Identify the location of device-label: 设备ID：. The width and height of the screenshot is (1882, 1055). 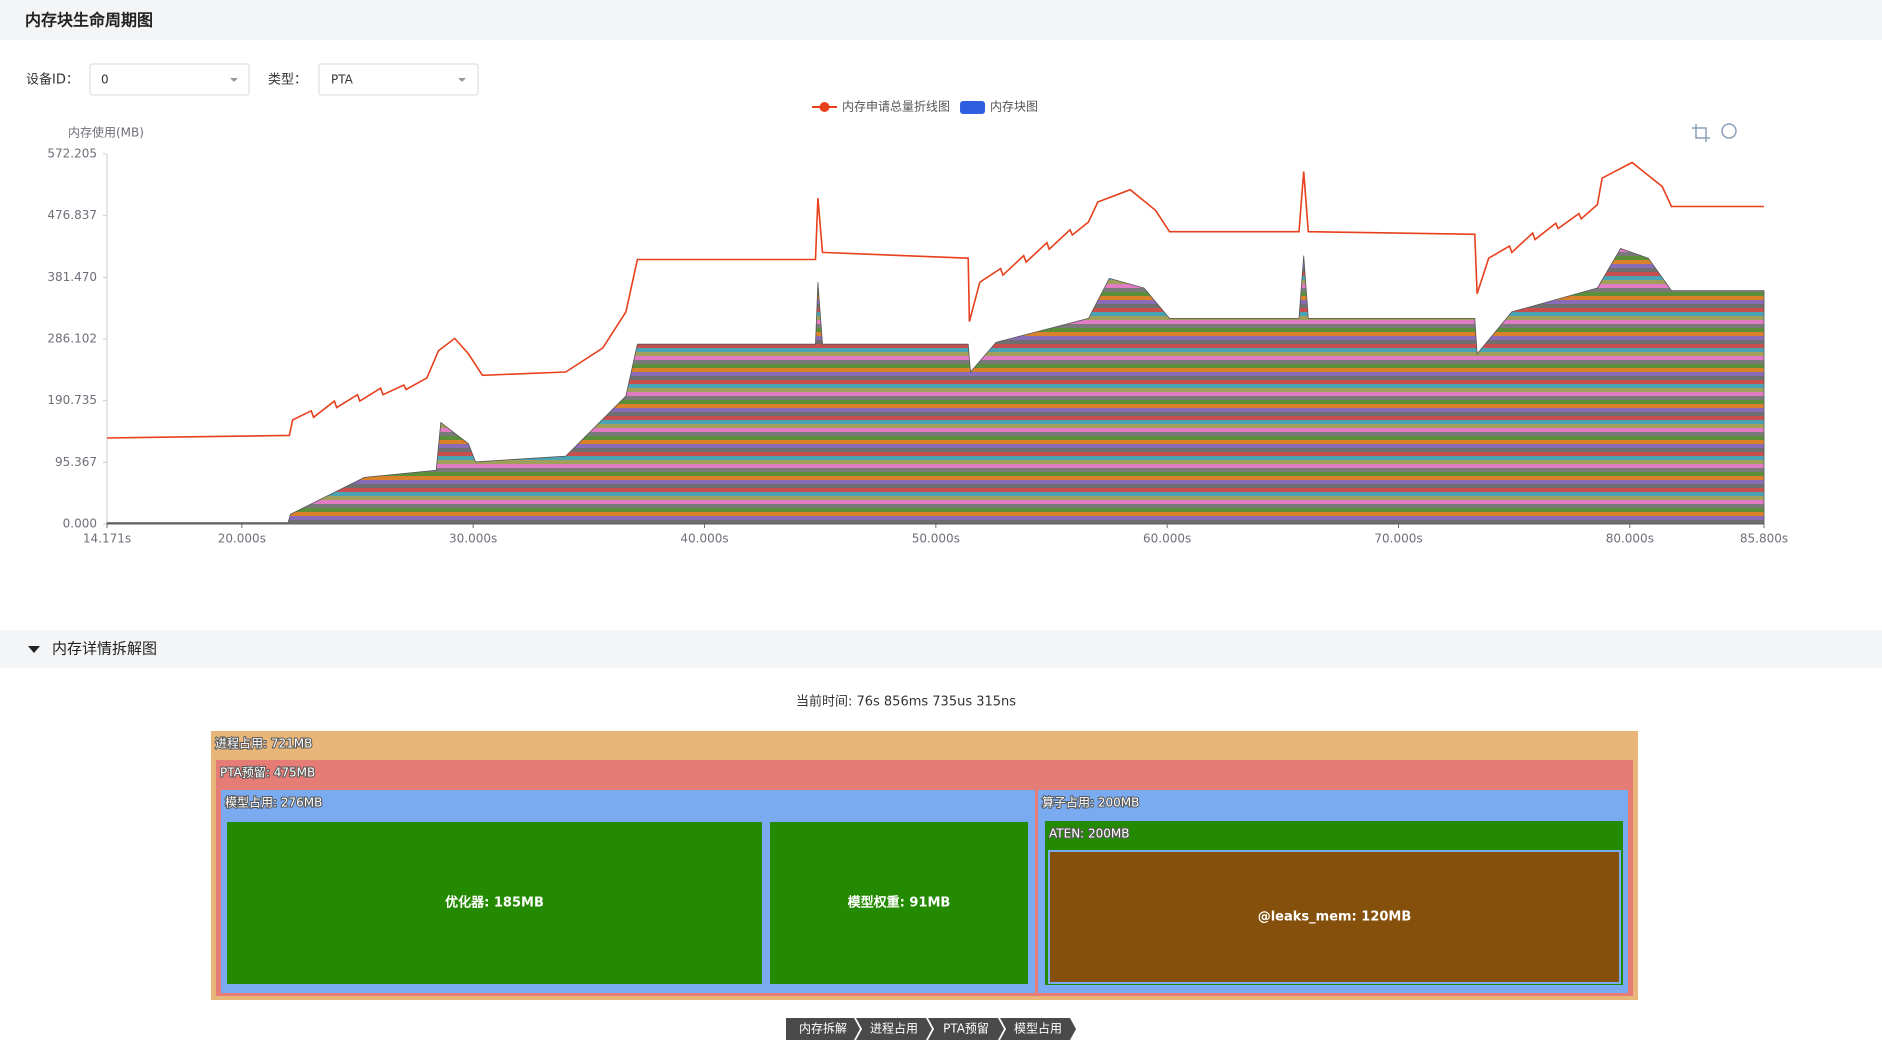
(52, 80).